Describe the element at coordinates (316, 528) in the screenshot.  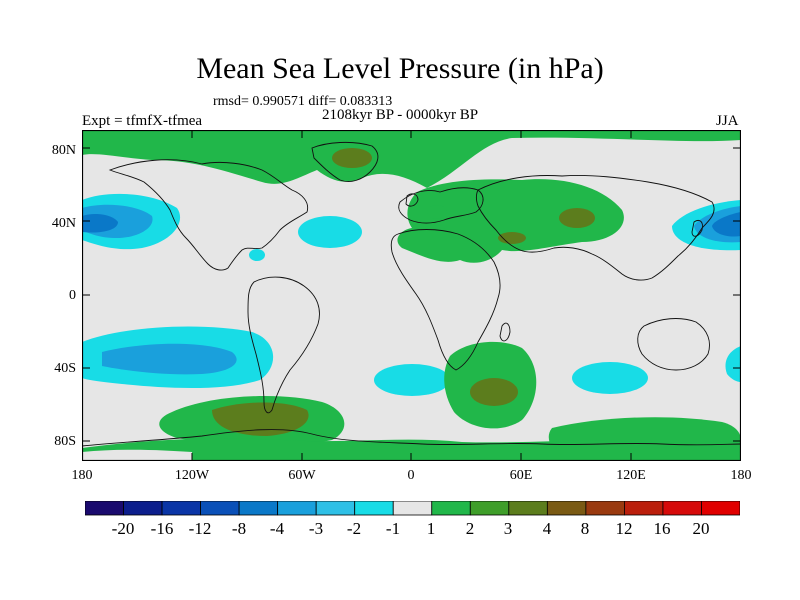
I see `colorbar-label: -3` at that location.